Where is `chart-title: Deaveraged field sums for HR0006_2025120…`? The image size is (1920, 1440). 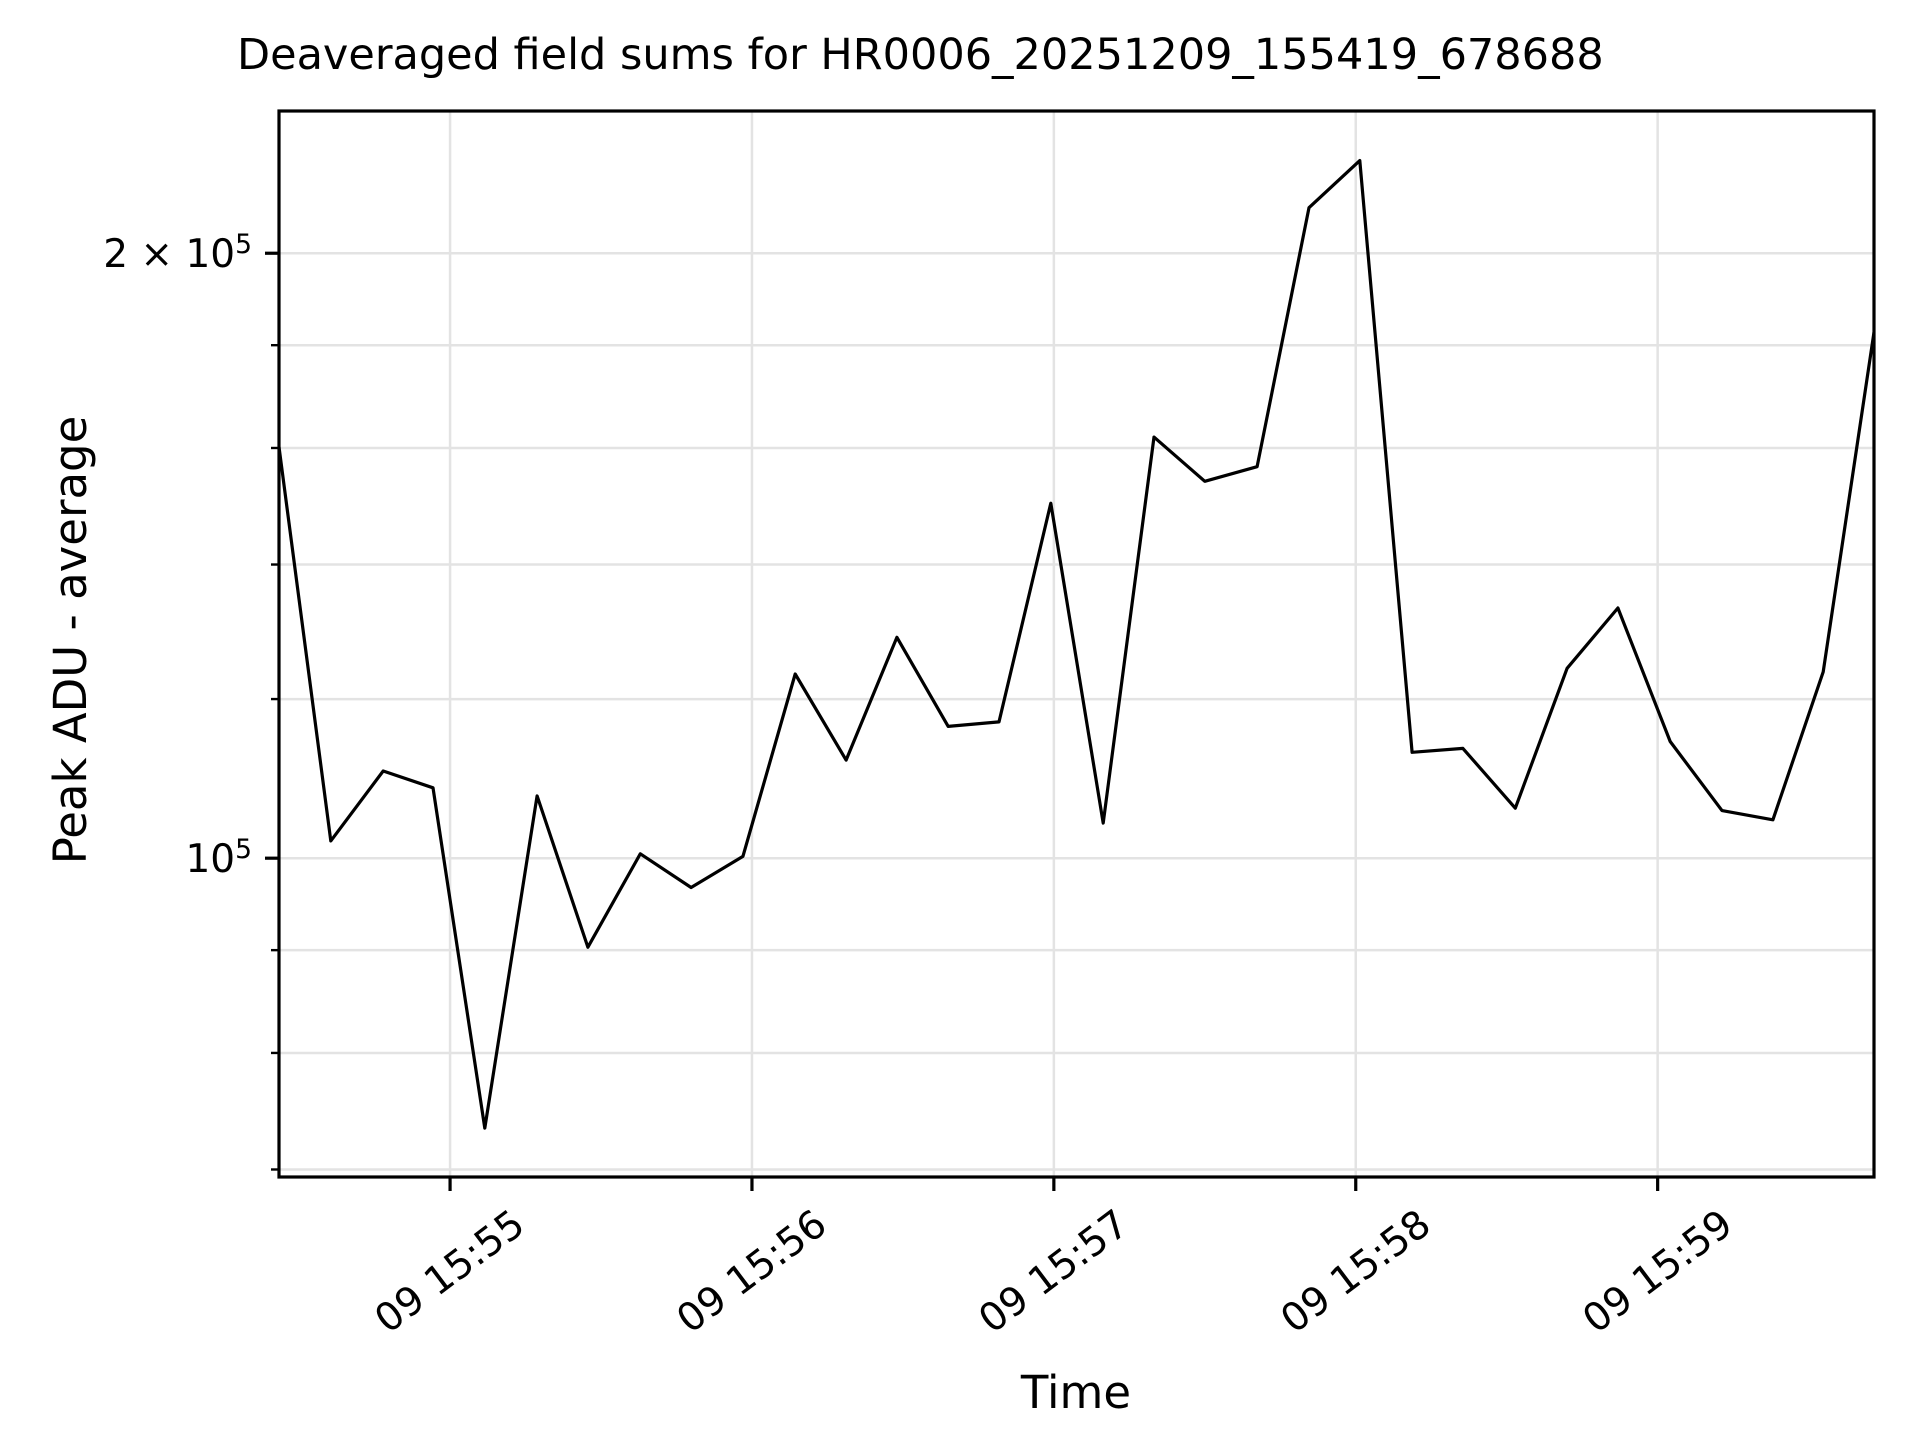
chart-title: Deaveraged field sums for HR0006_2025120… is located at coordinates (920, 55).